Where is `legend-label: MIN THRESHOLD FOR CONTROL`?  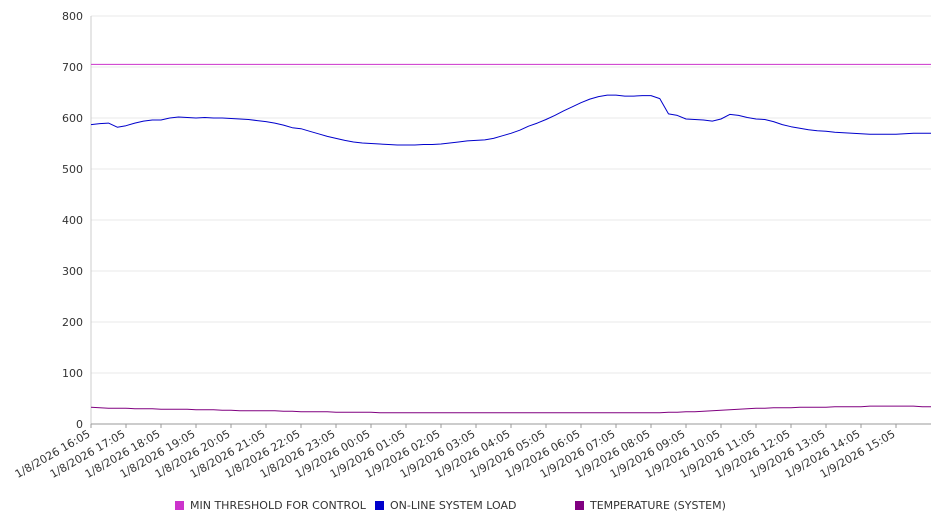 legend-label: MIN THRESHOLD FOR CONTROL is located at coordinates (278, 505).